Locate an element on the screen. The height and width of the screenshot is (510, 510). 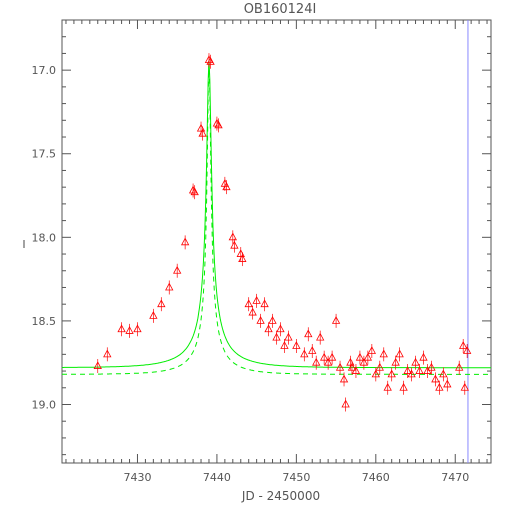
y-tick-label: 19.0 is located at coordinates (44, 404).